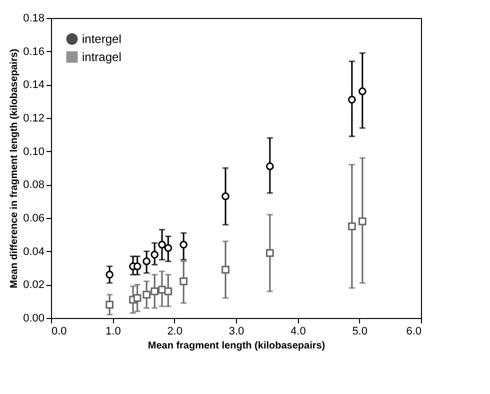 This screenshot has width=490, height=394. What do you see at coordinates (414, 332) in the screenshot?
I see `x-tick-label: 6.0` at bounding box center [414, 332].